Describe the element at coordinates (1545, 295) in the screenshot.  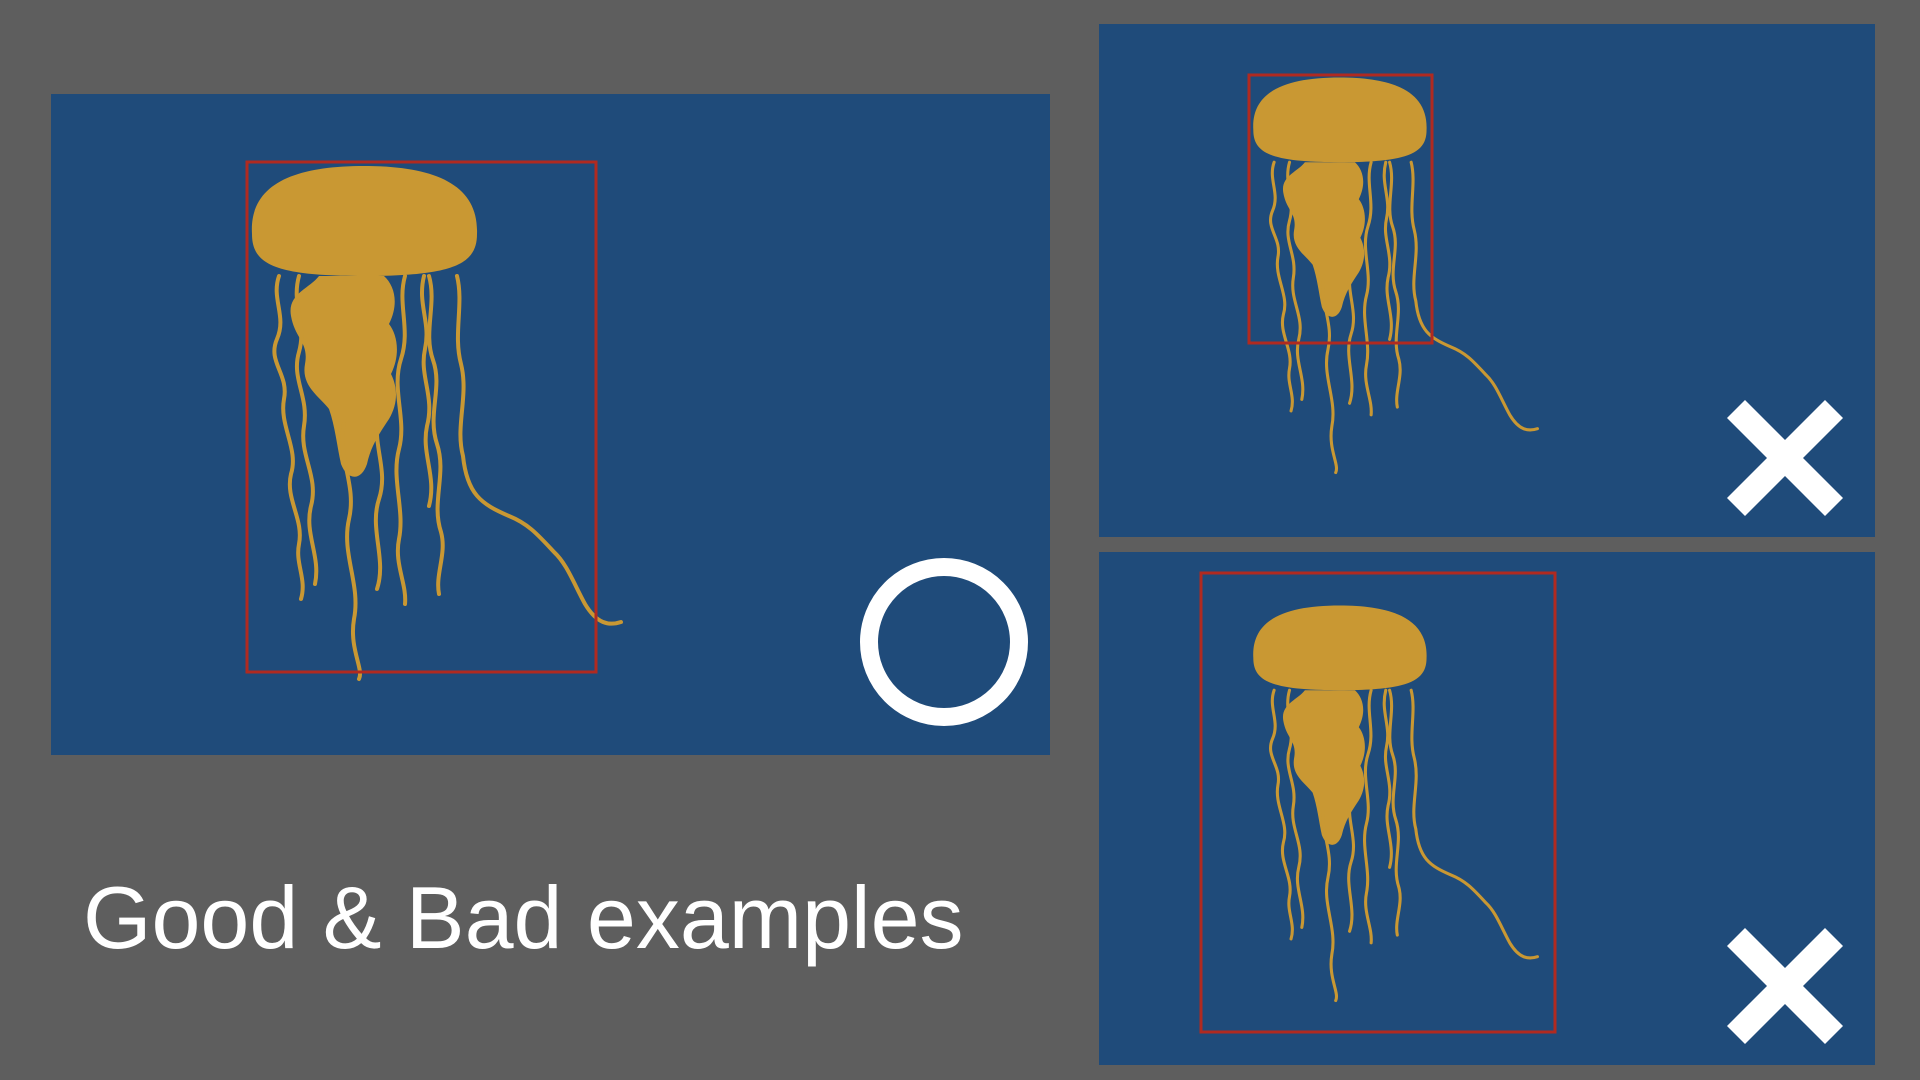
I see `bad-example-drawing-too-small` at that location.